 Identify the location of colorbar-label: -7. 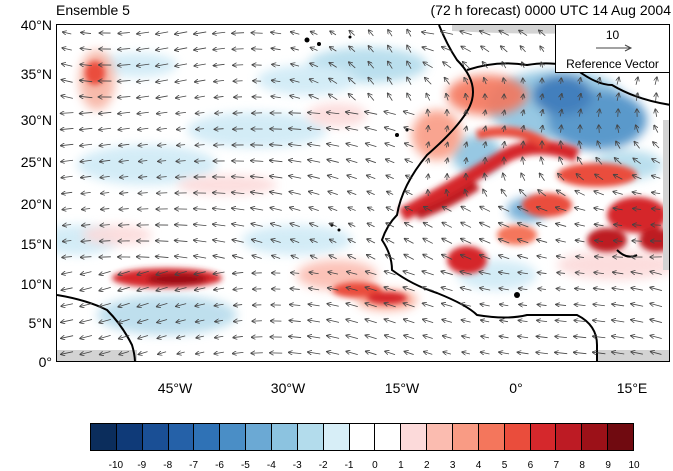
(194, 465).